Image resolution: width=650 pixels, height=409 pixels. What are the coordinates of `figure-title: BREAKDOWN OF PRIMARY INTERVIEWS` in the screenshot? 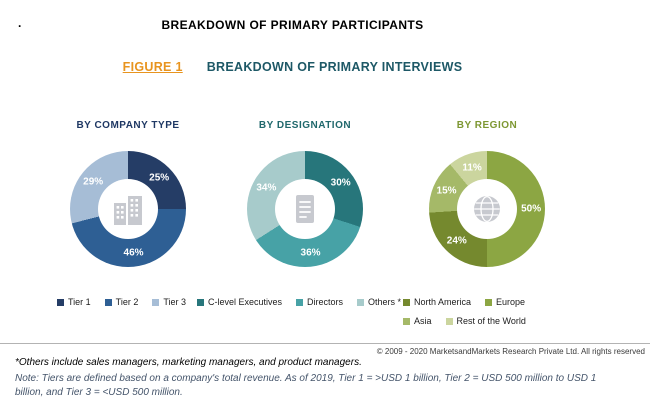 It's located at (334, 67).